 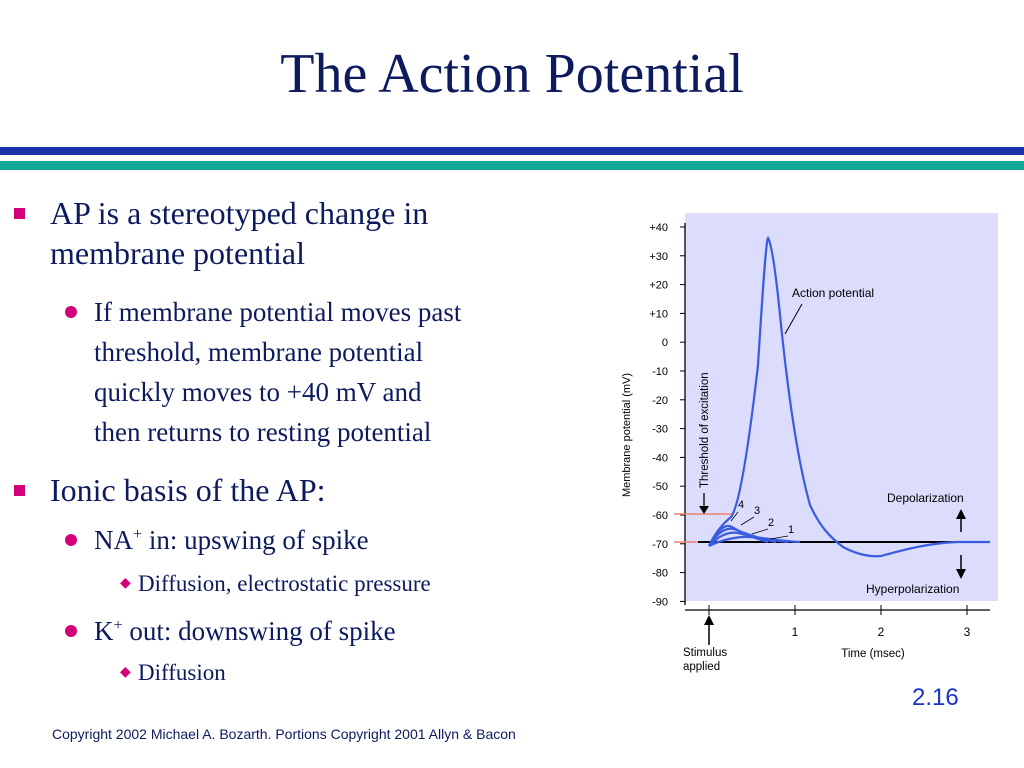 What do you see at coordinates (278, 312) in the screenshot?
I see `sub-bullet-text-line: If membrane potential moves past` at bounding box center [278, 312].